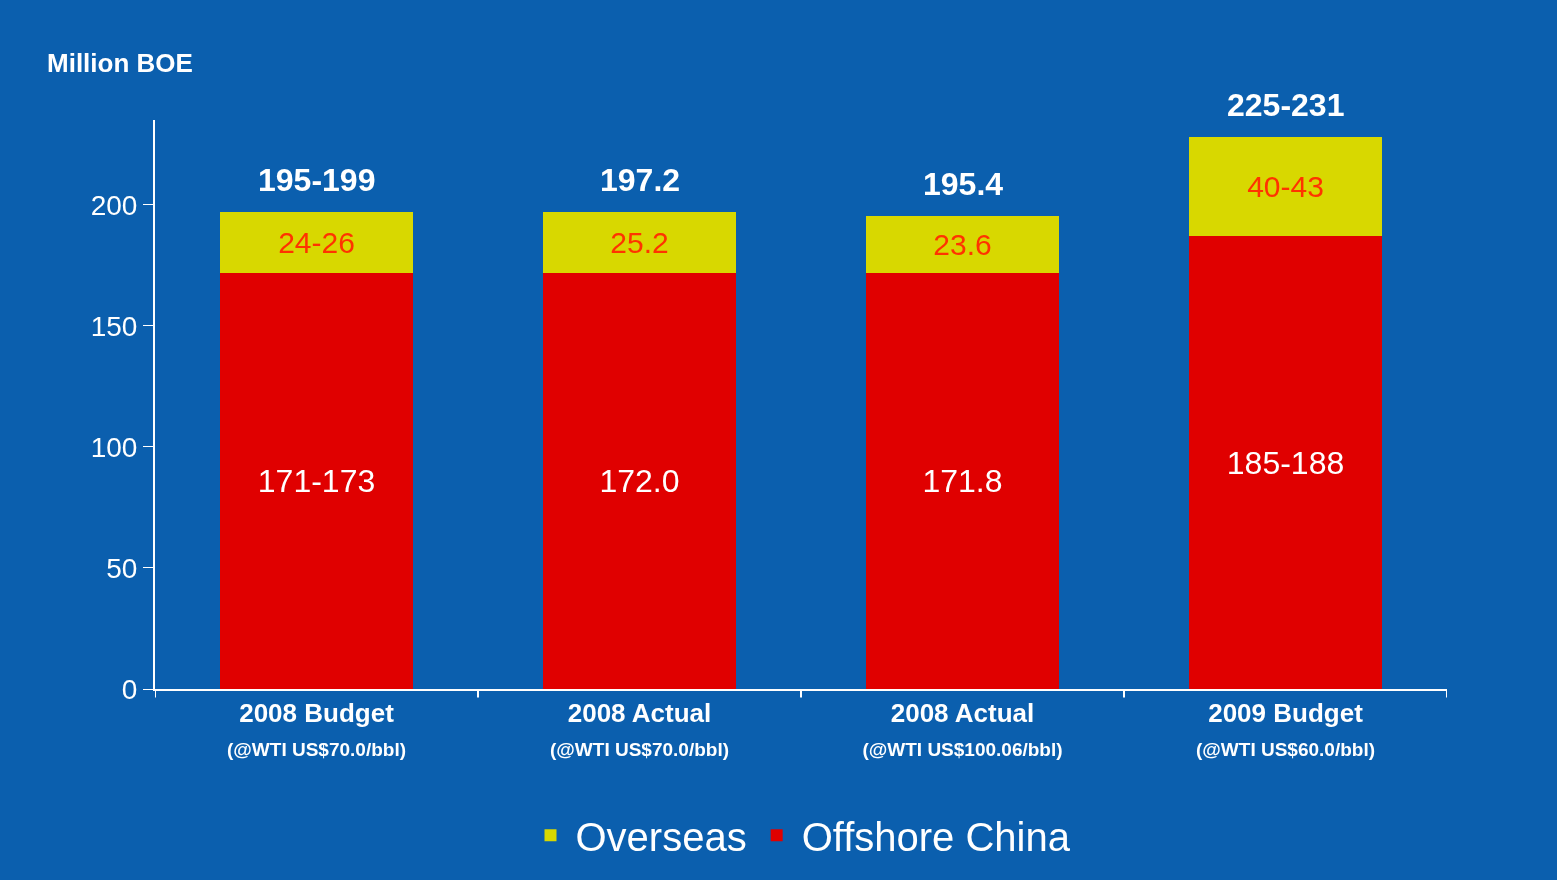  What do you see at coordinates (114, 205) in the screenshot?
I see `y-tick-label: 200` at bounding box center [114, 205].